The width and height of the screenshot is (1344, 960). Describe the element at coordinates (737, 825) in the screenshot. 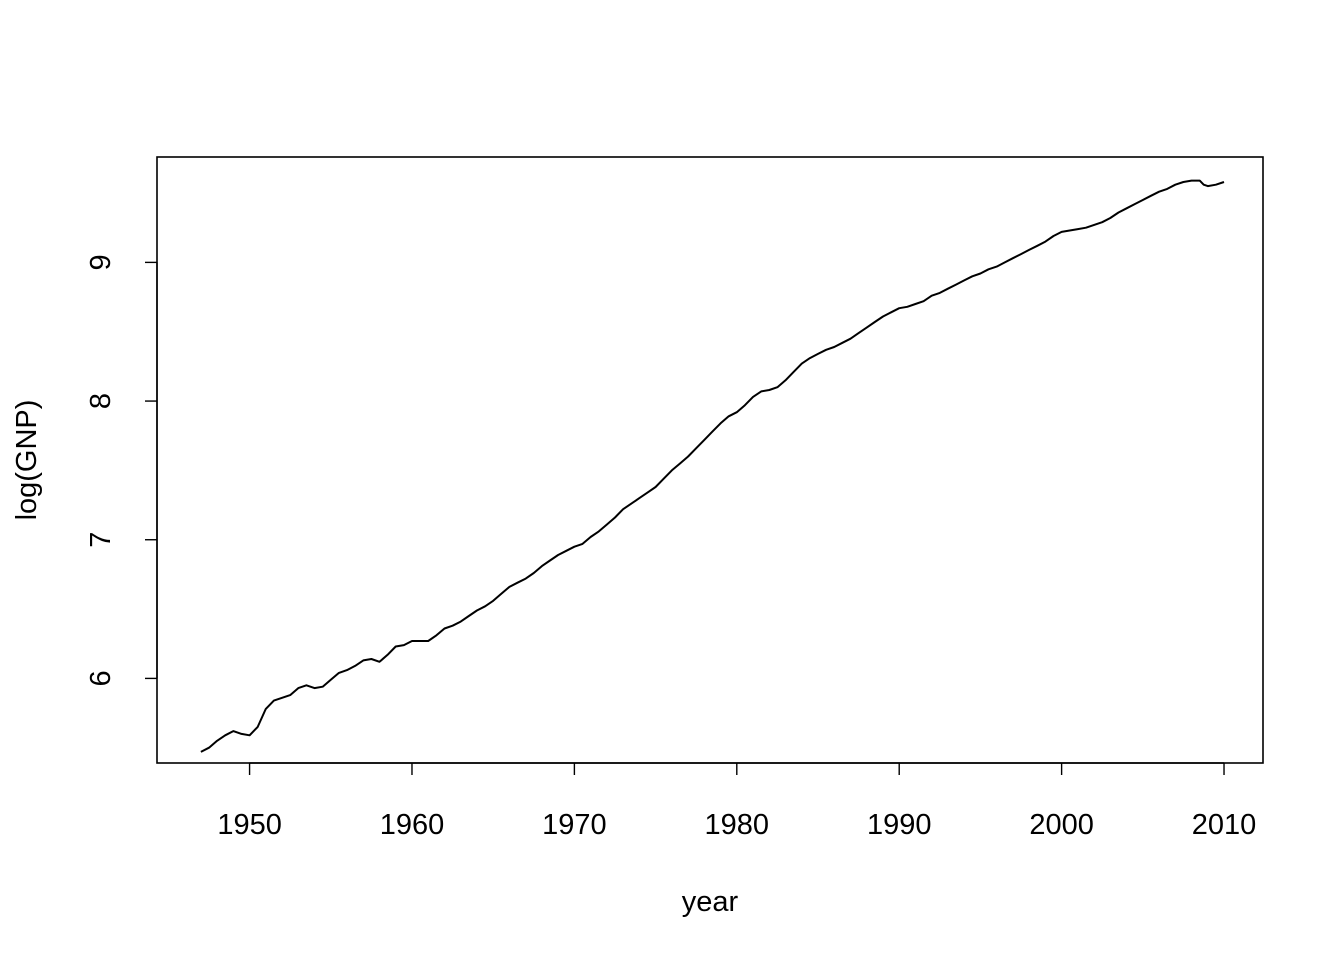

I see `x-tick-label: 1980` at that location.